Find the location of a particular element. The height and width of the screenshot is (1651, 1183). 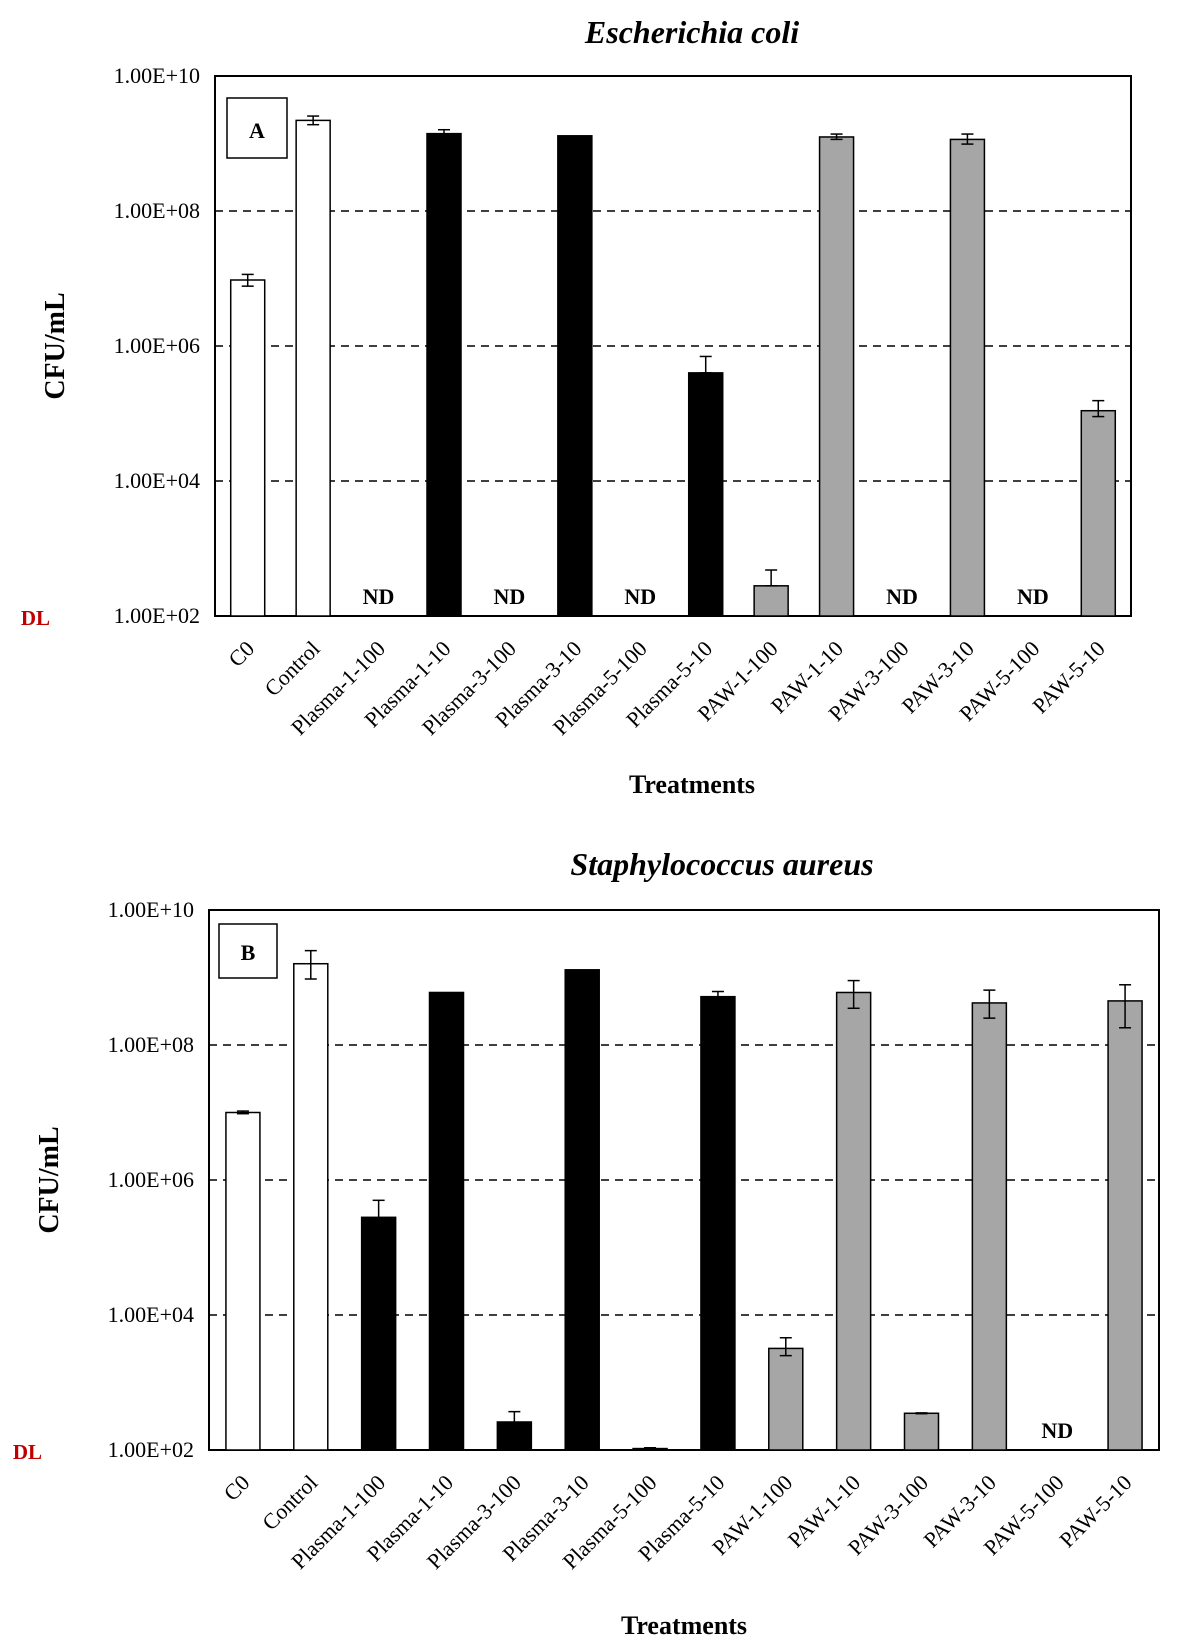

panel-b-dl-label: DL is located at coordinates (27, 1452).